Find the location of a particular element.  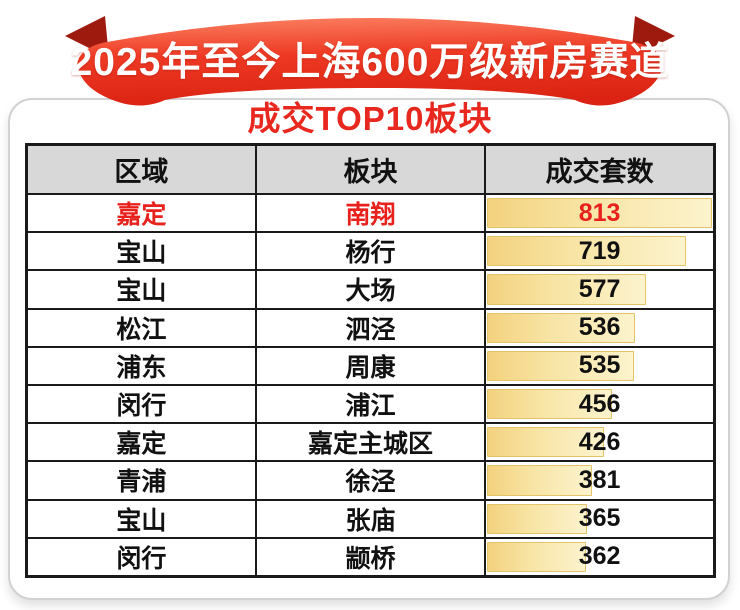

table-row: 闵行 浦江 456 is located at coordinates (370, 404).